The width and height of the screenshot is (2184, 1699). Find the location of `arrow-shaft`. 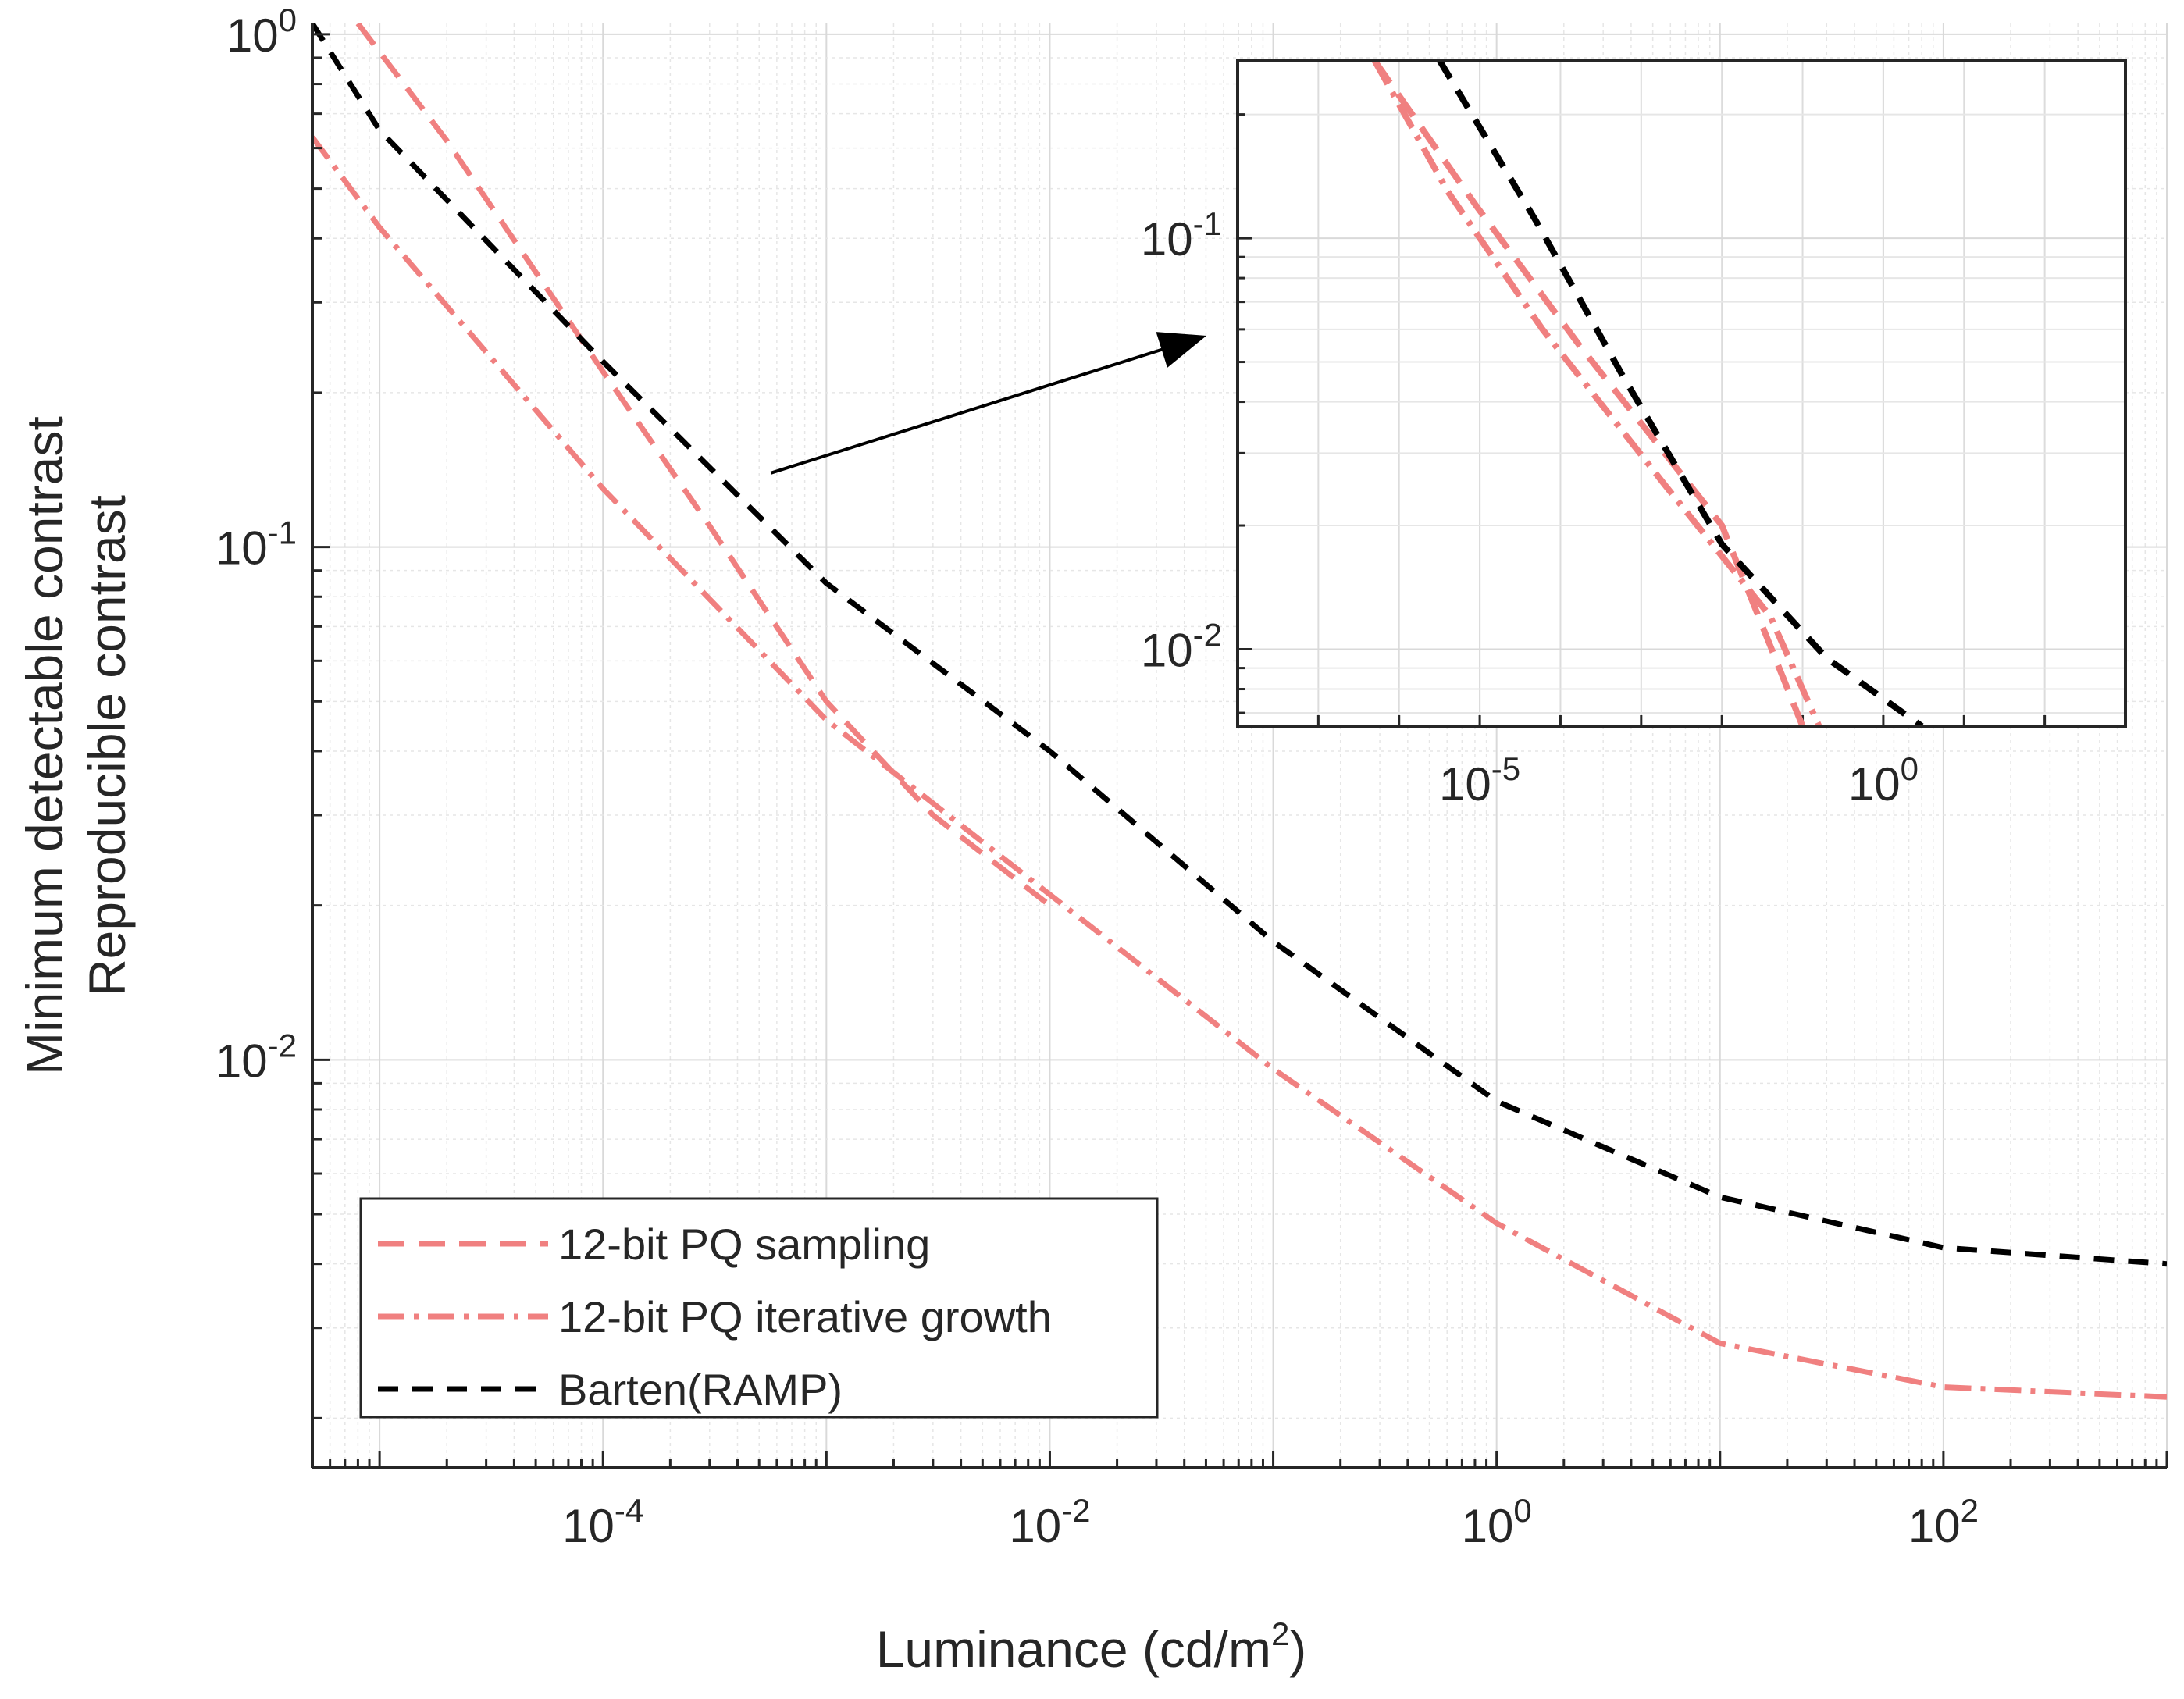

arrow-shaft is located at coordinates (981, 407).